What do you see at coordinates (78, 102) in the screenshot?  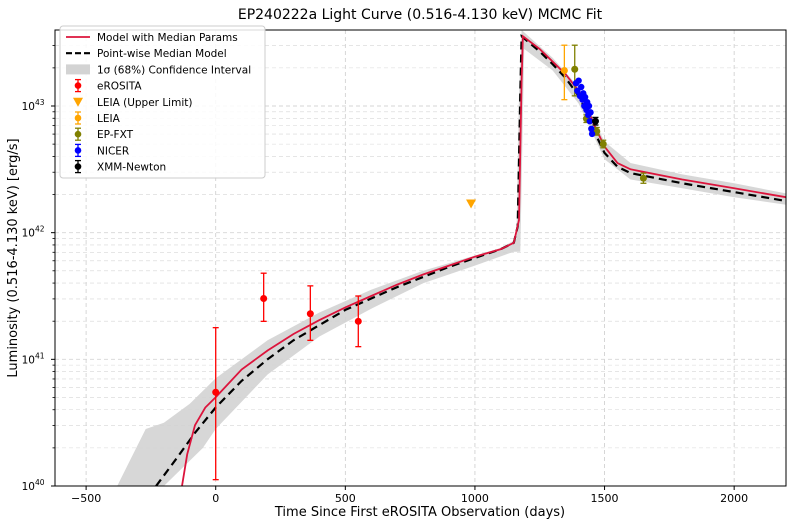 I see `legend-swatch-leia_ul` at bounding box center [78, 102].